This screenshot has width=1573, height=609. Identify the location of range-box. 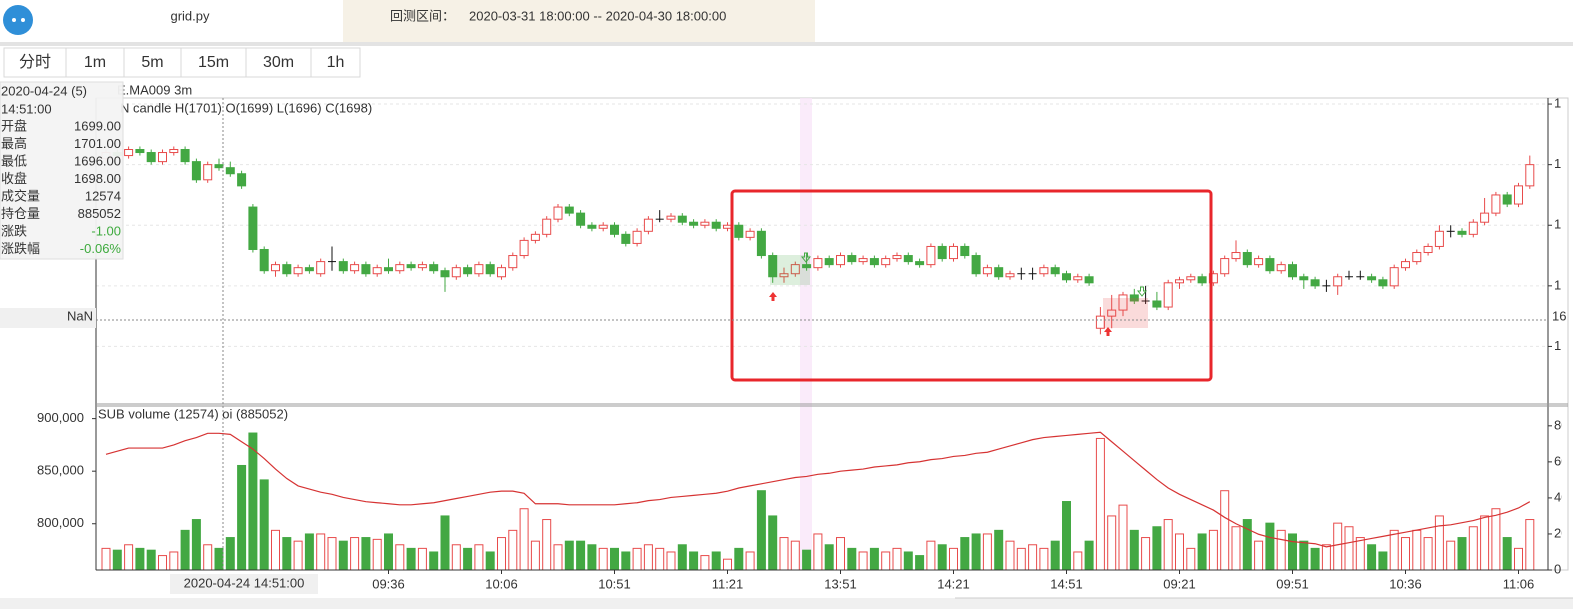
(579, 21).